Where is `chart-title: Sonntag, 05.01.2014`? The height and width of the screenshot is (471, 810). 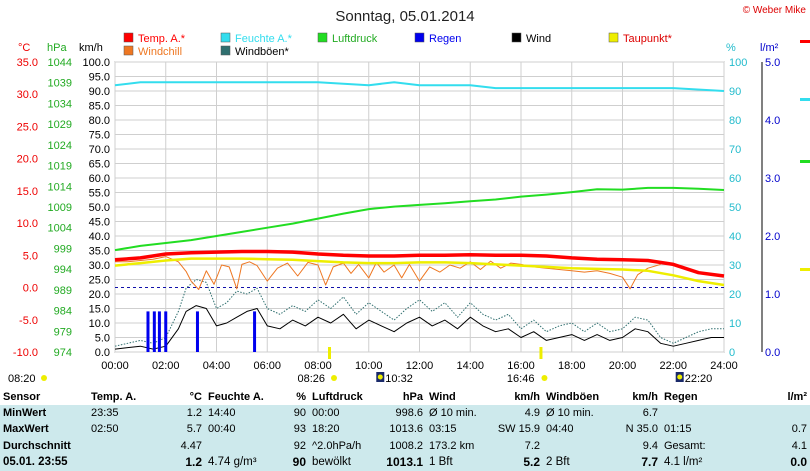 chart-title: Sonntag, 05.01.2014 is located at coordinates (404, 16).